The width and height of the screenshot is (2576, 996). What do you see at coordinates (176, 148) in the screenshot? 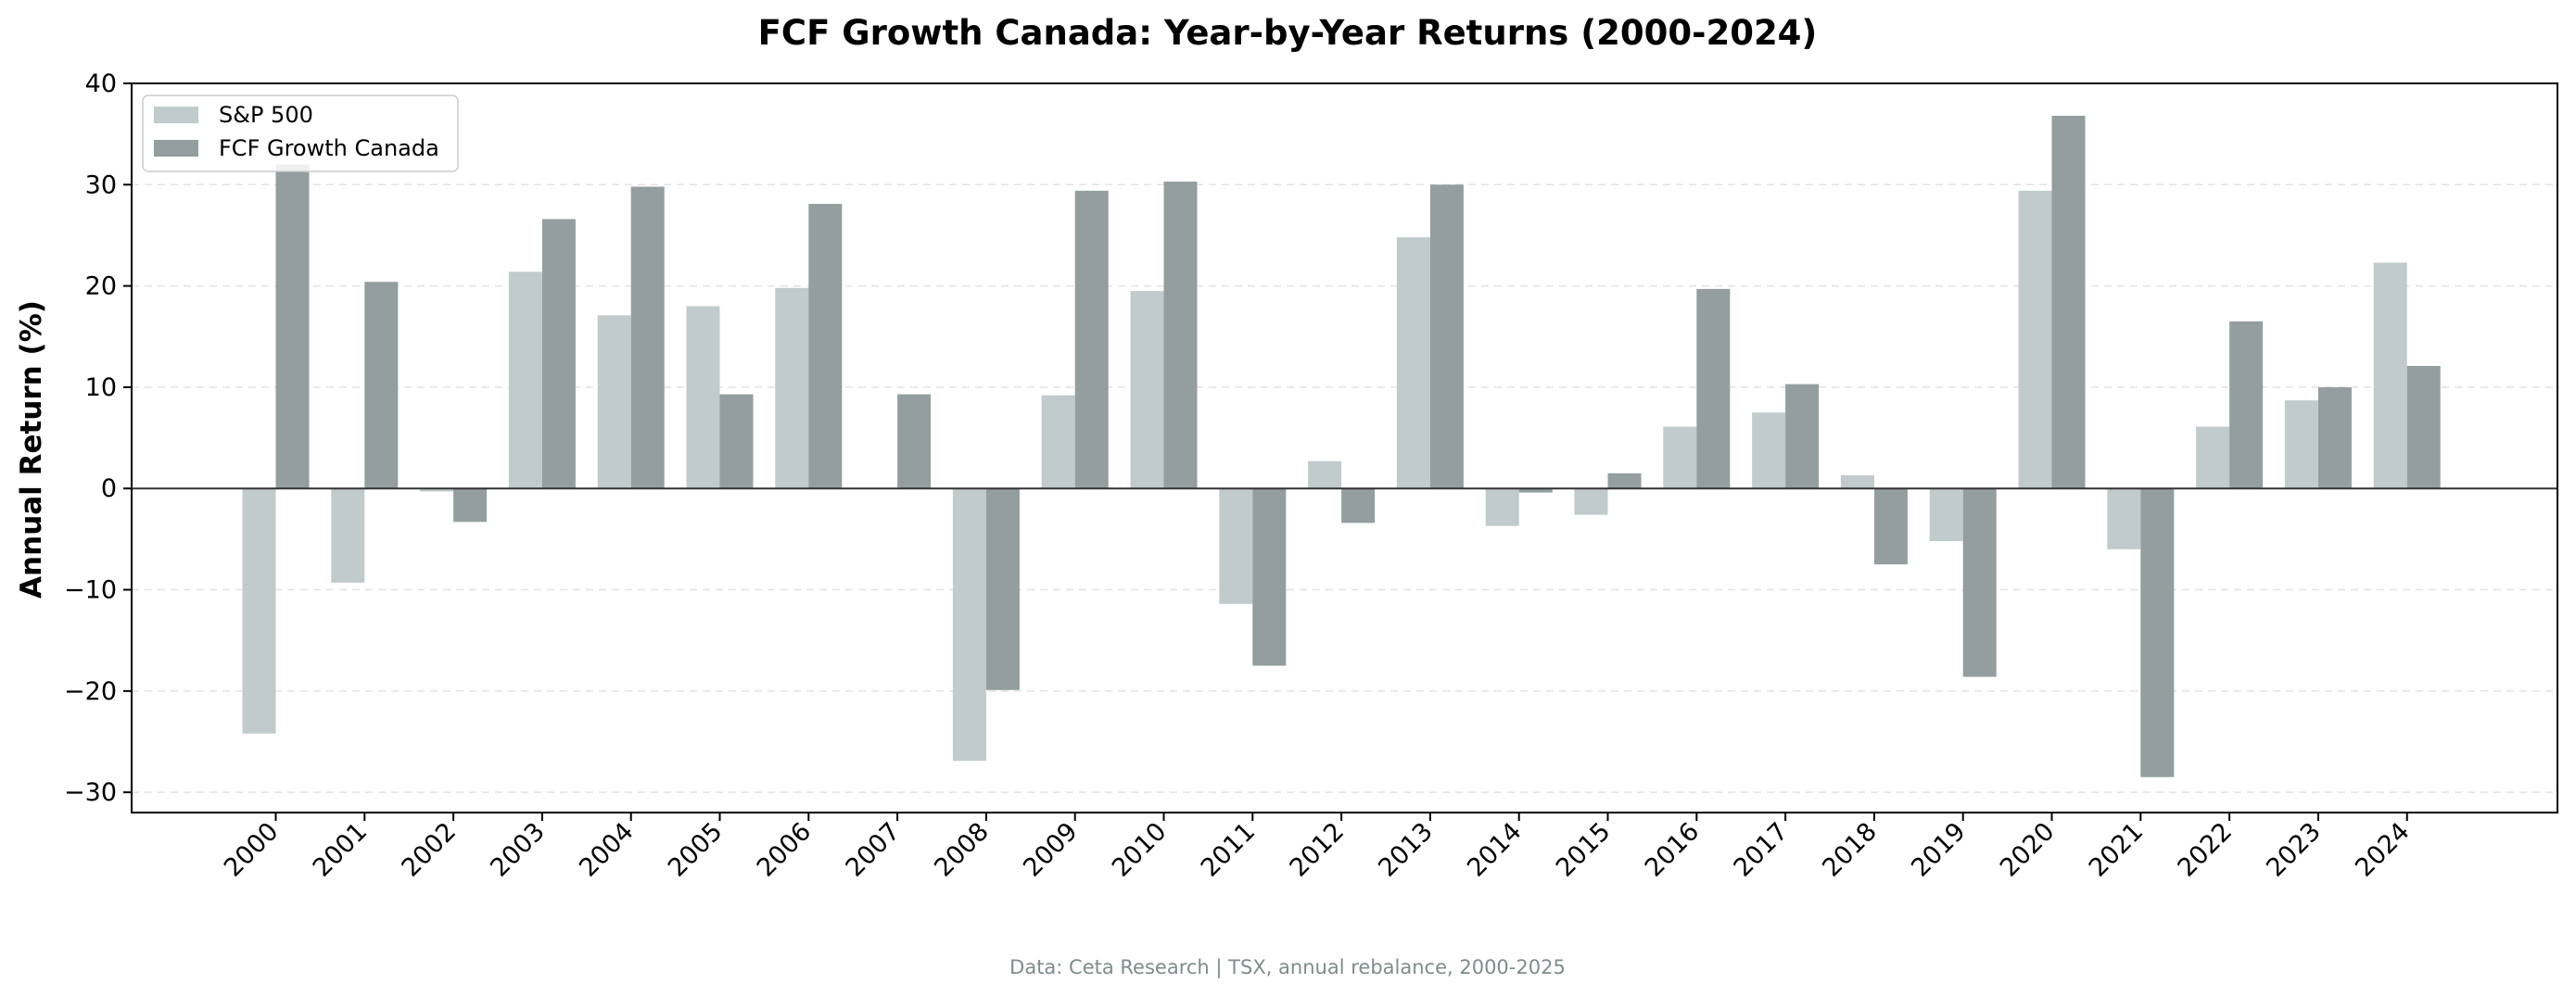
I see `legend-swatch-fcf-growth-canada` at bounding box center [176, 148].